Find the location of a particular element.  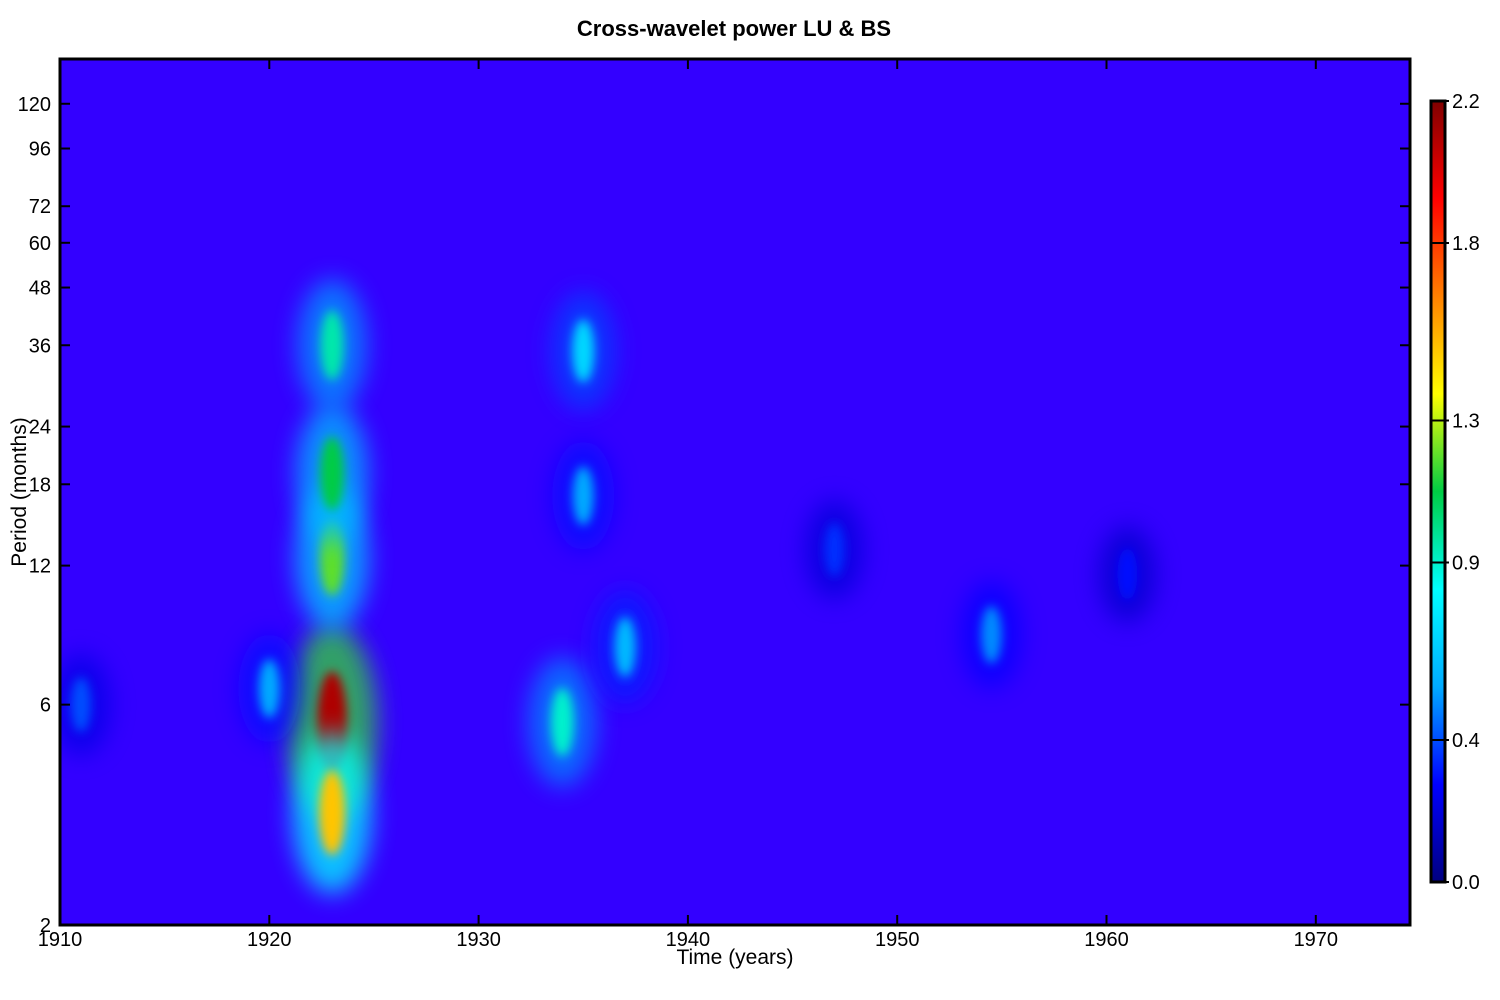

x-tick-label: 1910 is located at coordinates (60, 940).